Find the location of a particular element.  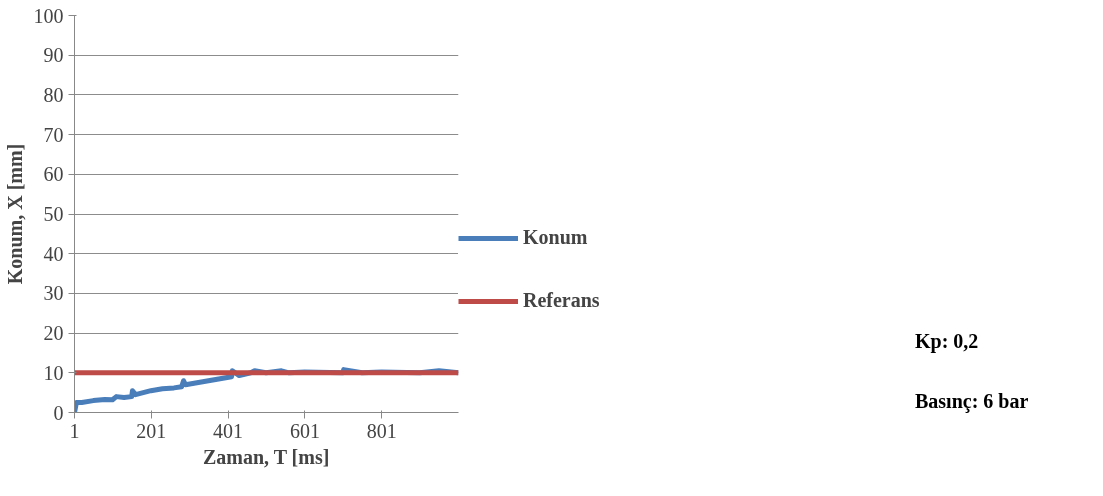

text: Basınç: 6 bar is located at coordinates (972, 402).